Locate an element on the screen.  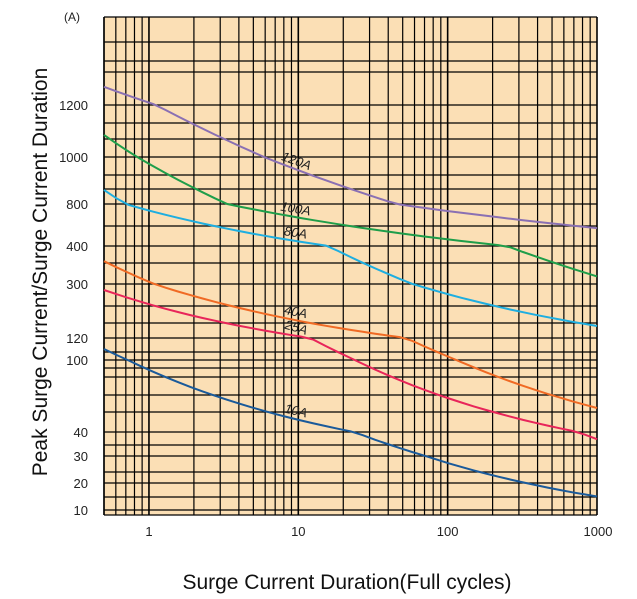
series-label-80A: 80A is located at coordinates (295, 232).